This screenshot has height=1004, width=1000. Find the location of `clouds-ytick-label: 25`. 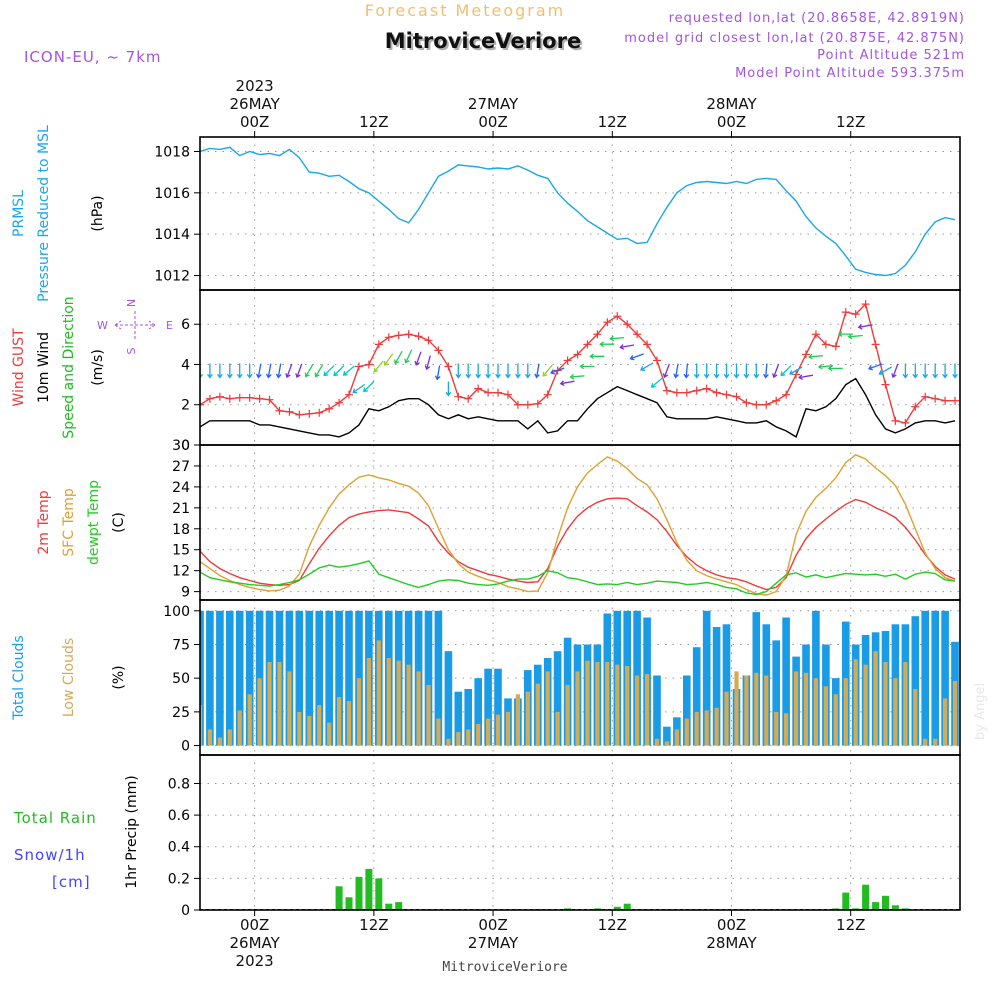

clouds-ytick-label: 25 is located at coordinates (181, 713).